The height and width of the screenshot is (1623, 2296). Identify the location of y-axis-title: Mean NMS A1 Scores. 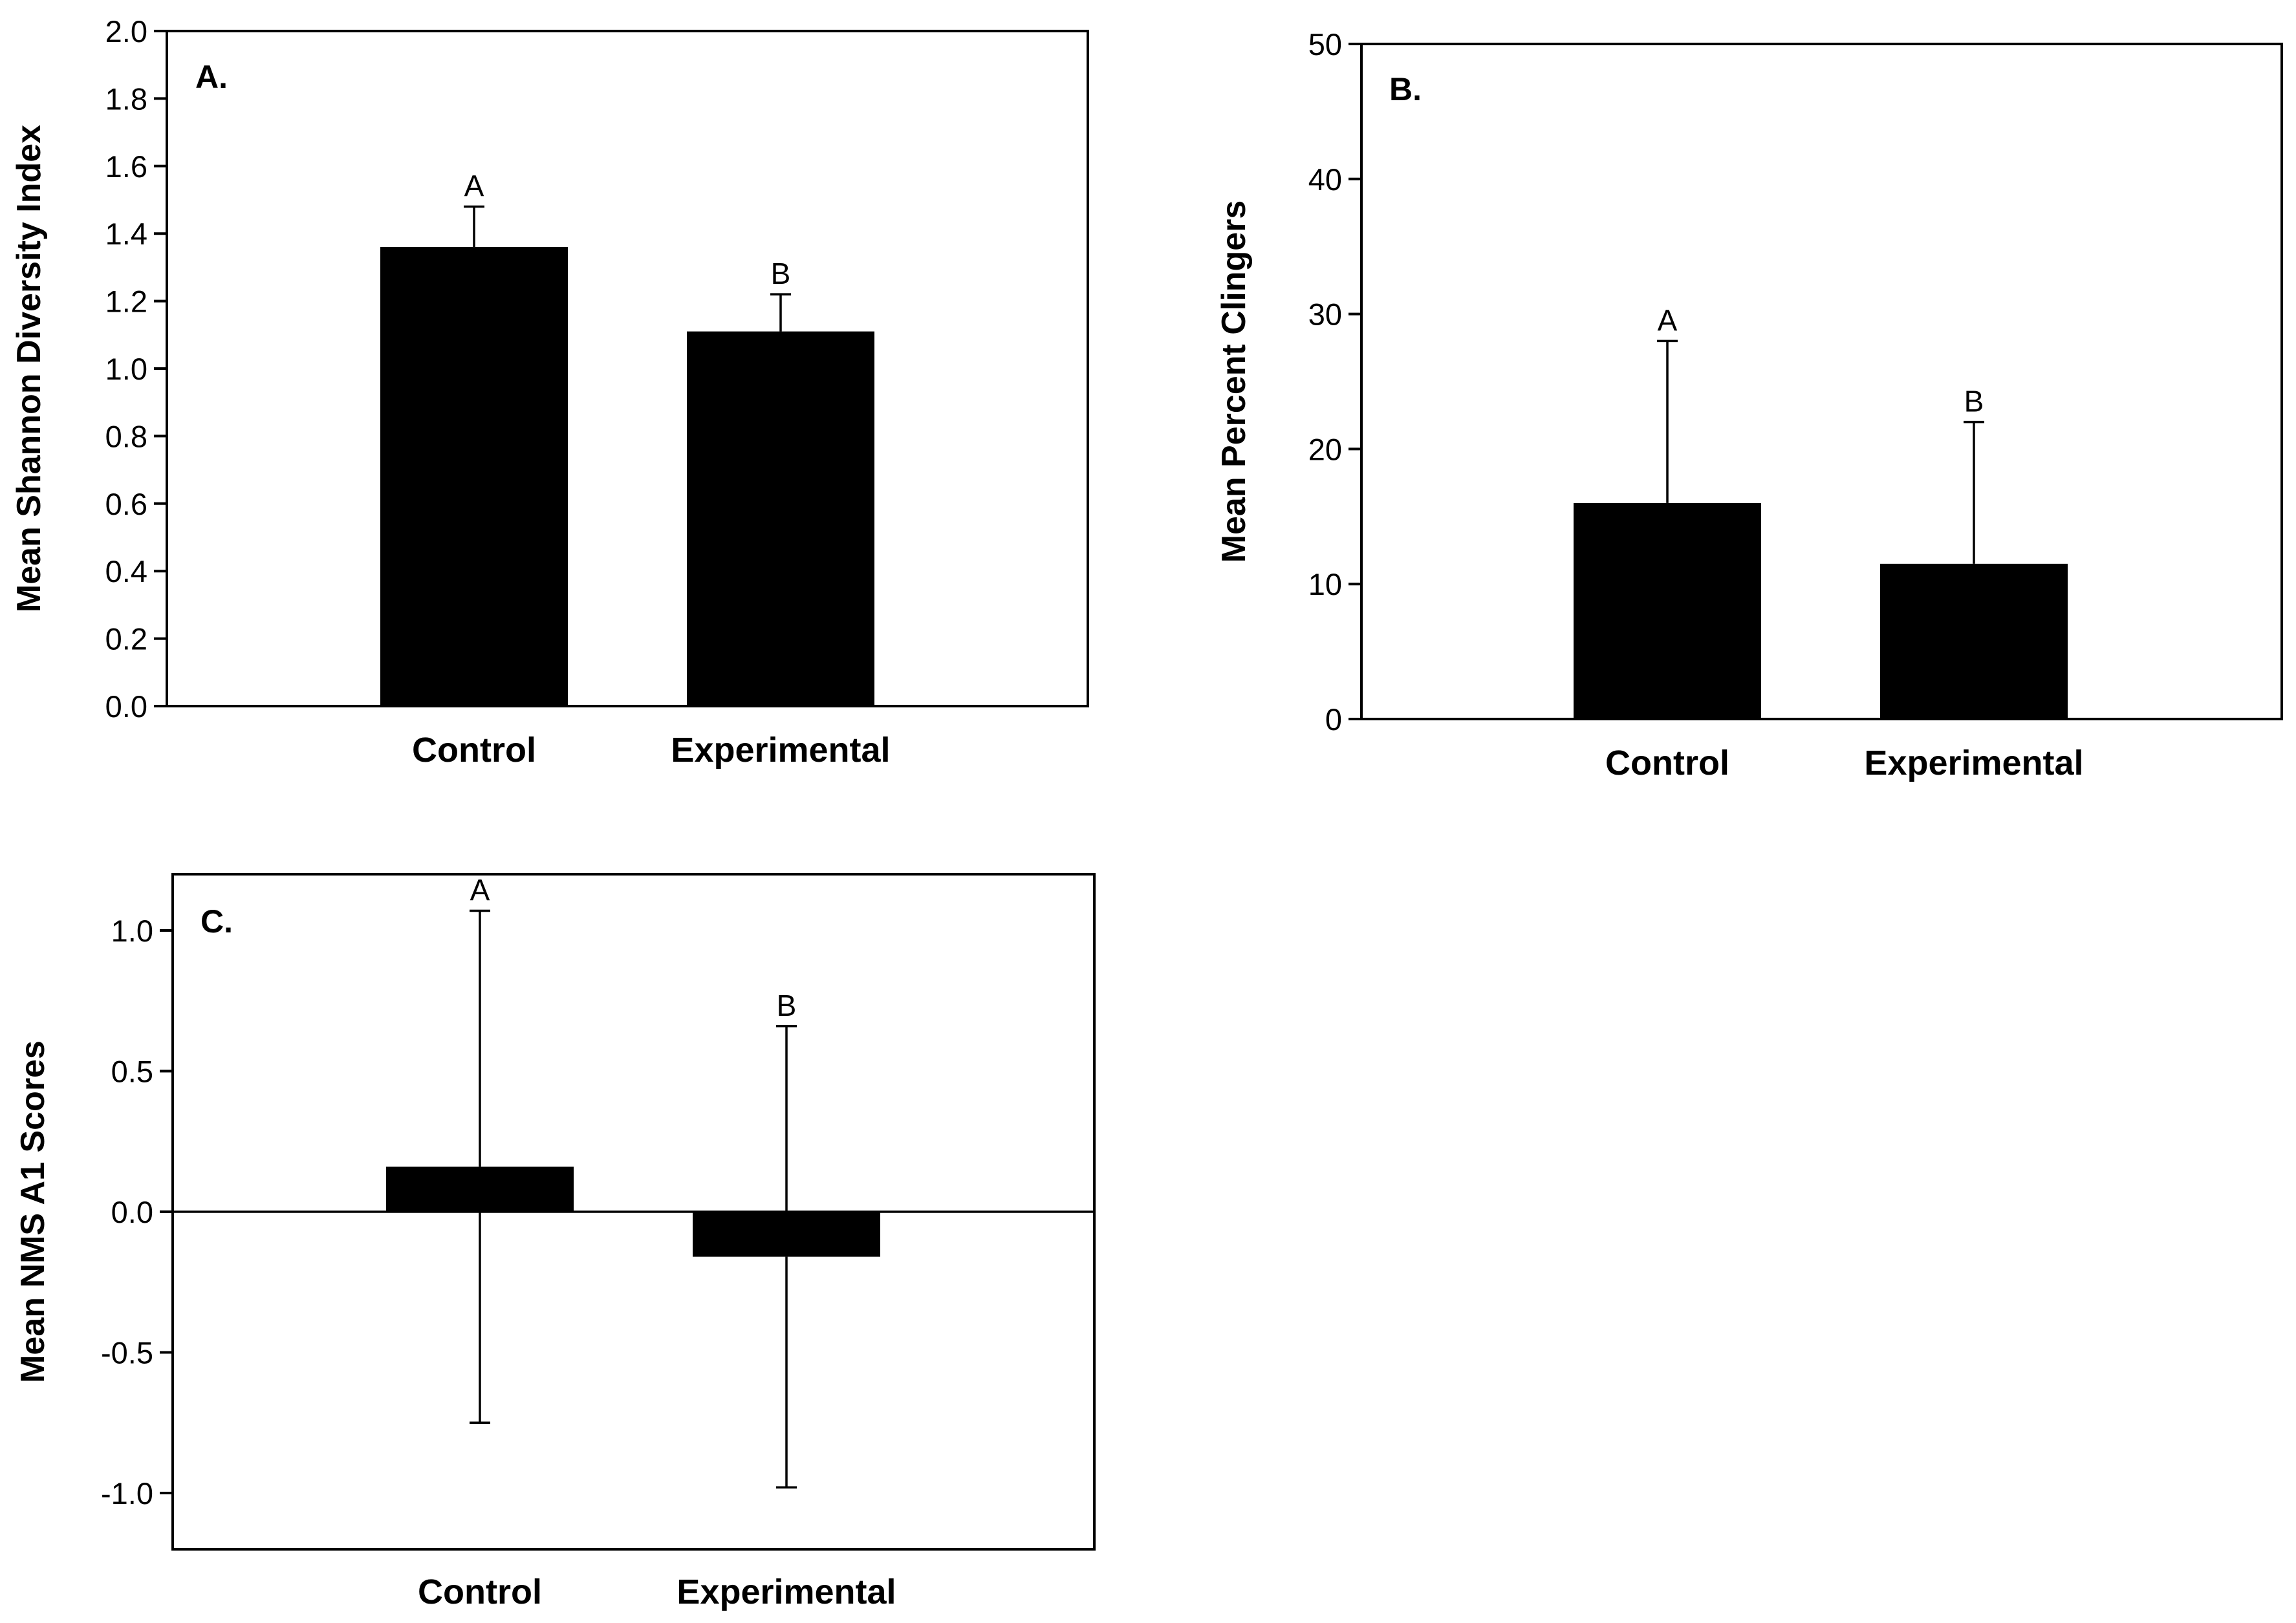
(33, 1211).